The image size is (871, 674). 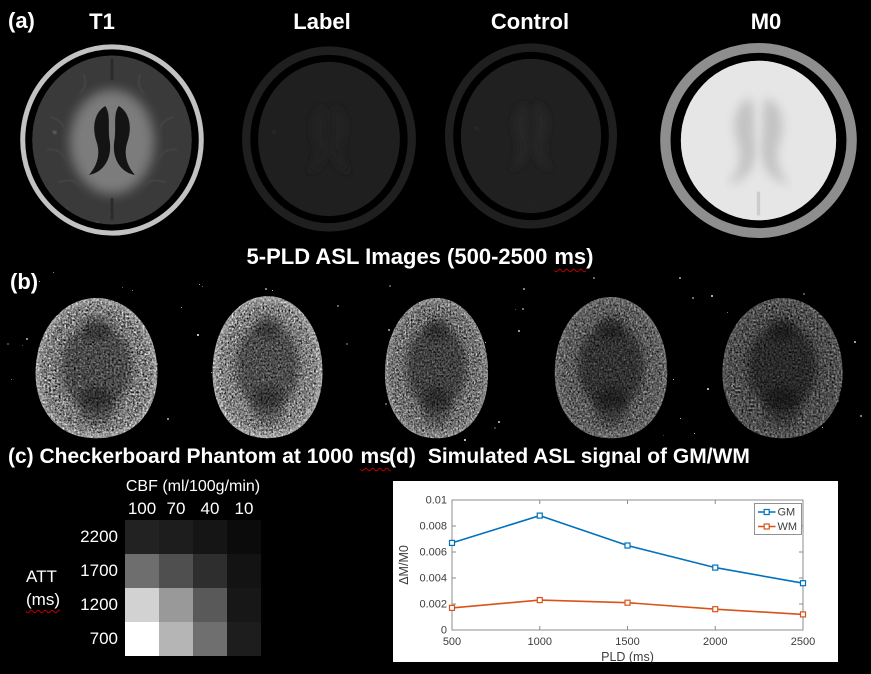 What do you see at coordinates (590, 256) in the screenshot?
I see `banner-close-paren: )` at bounding box center [590, 256].